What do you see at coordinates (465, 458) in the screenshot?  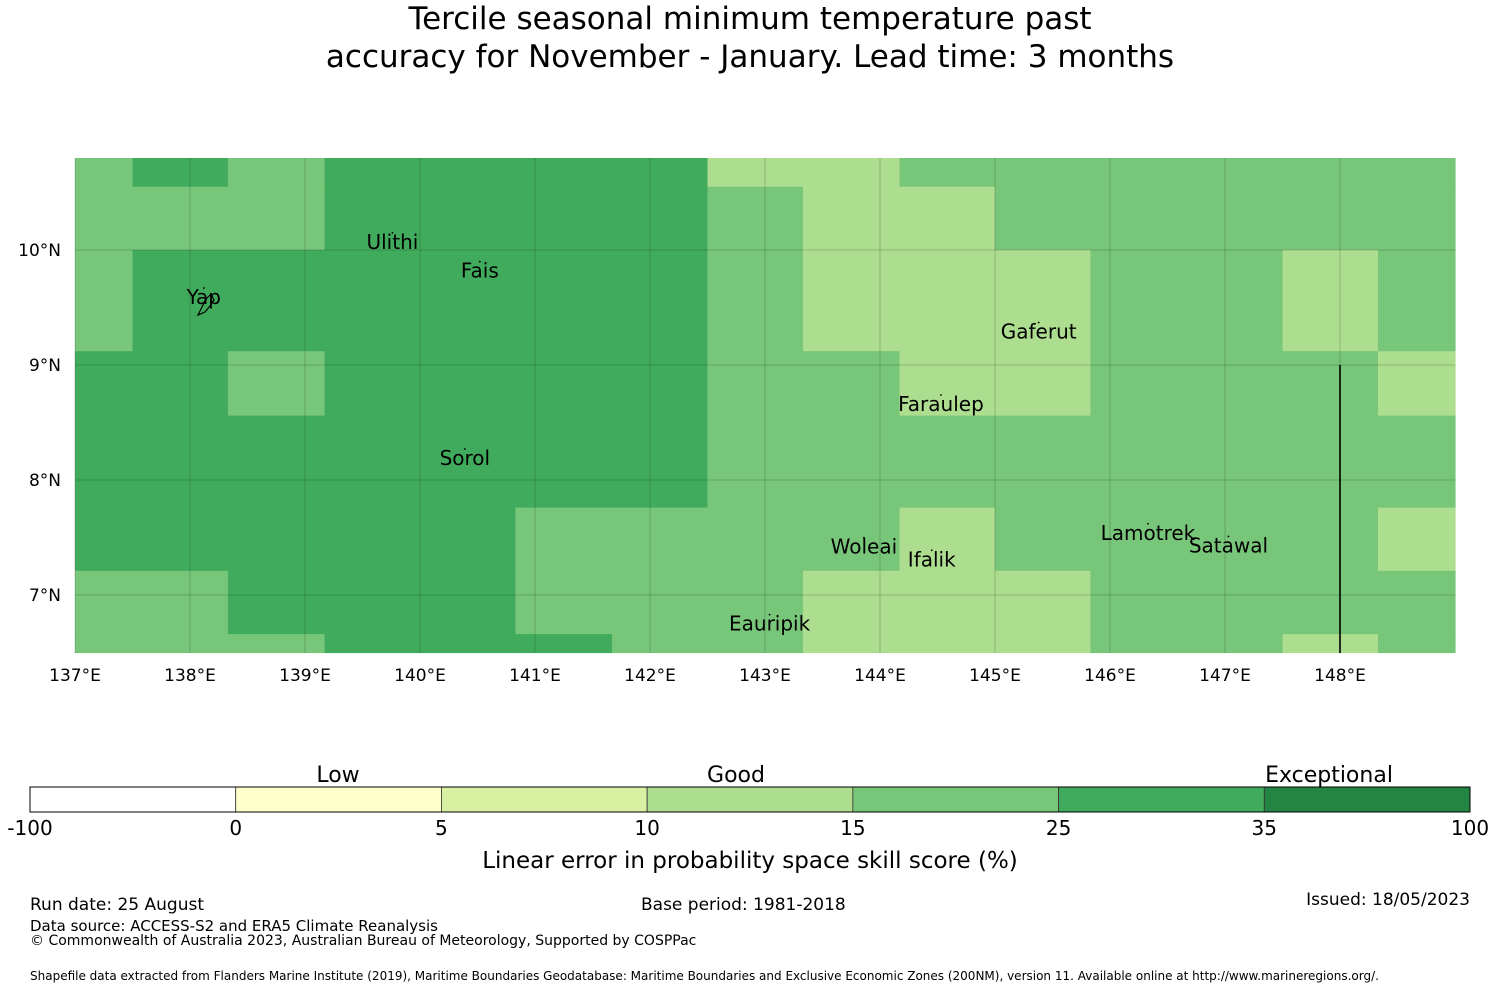 I see `place-label: Sorol` at bounding box center [465, 458].